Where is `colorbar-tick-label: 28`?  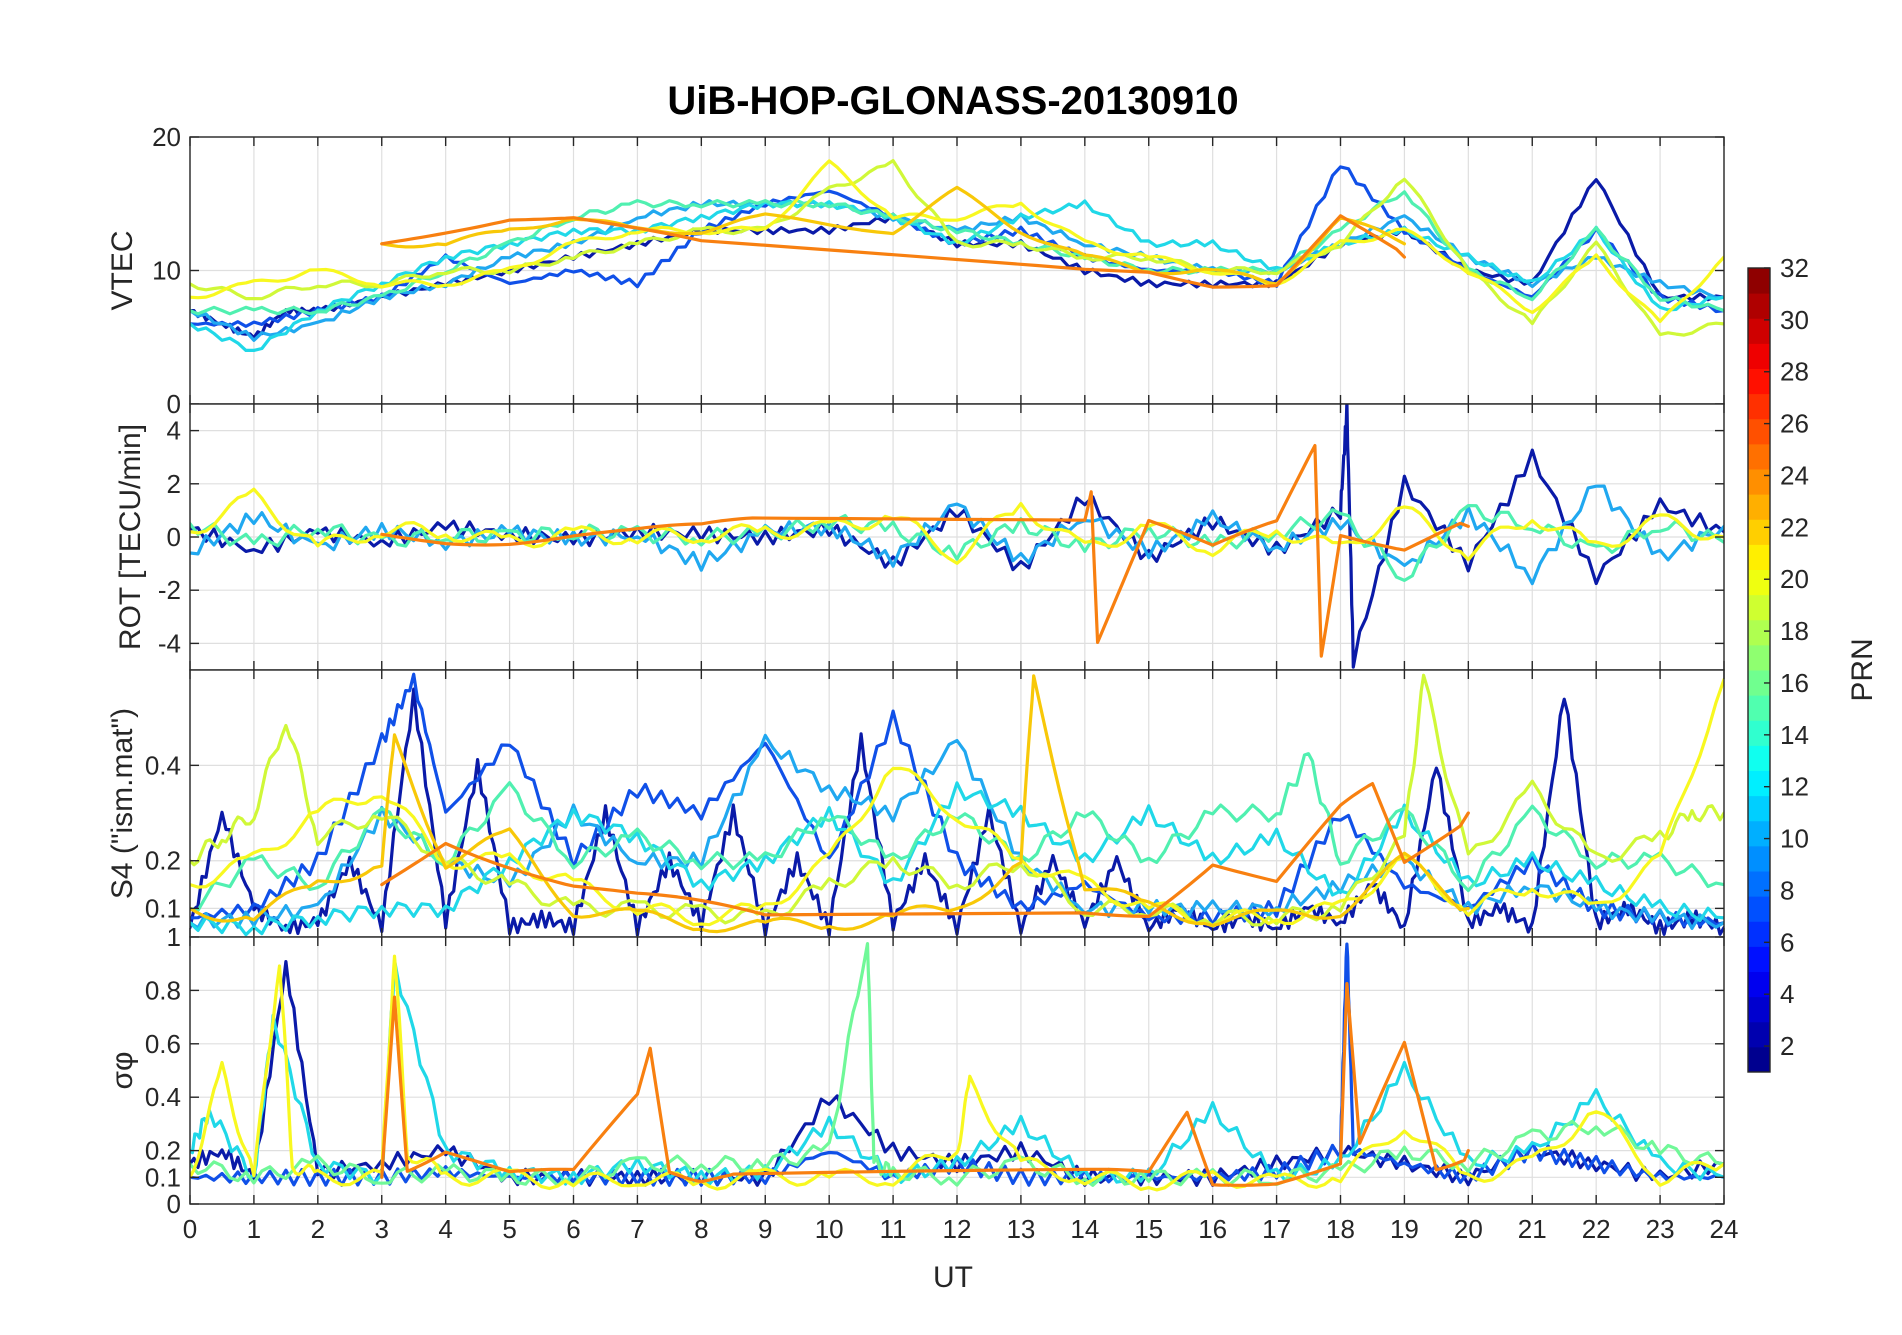 colorbar-tick-label: 28 is located at coordinates (1794, 372).